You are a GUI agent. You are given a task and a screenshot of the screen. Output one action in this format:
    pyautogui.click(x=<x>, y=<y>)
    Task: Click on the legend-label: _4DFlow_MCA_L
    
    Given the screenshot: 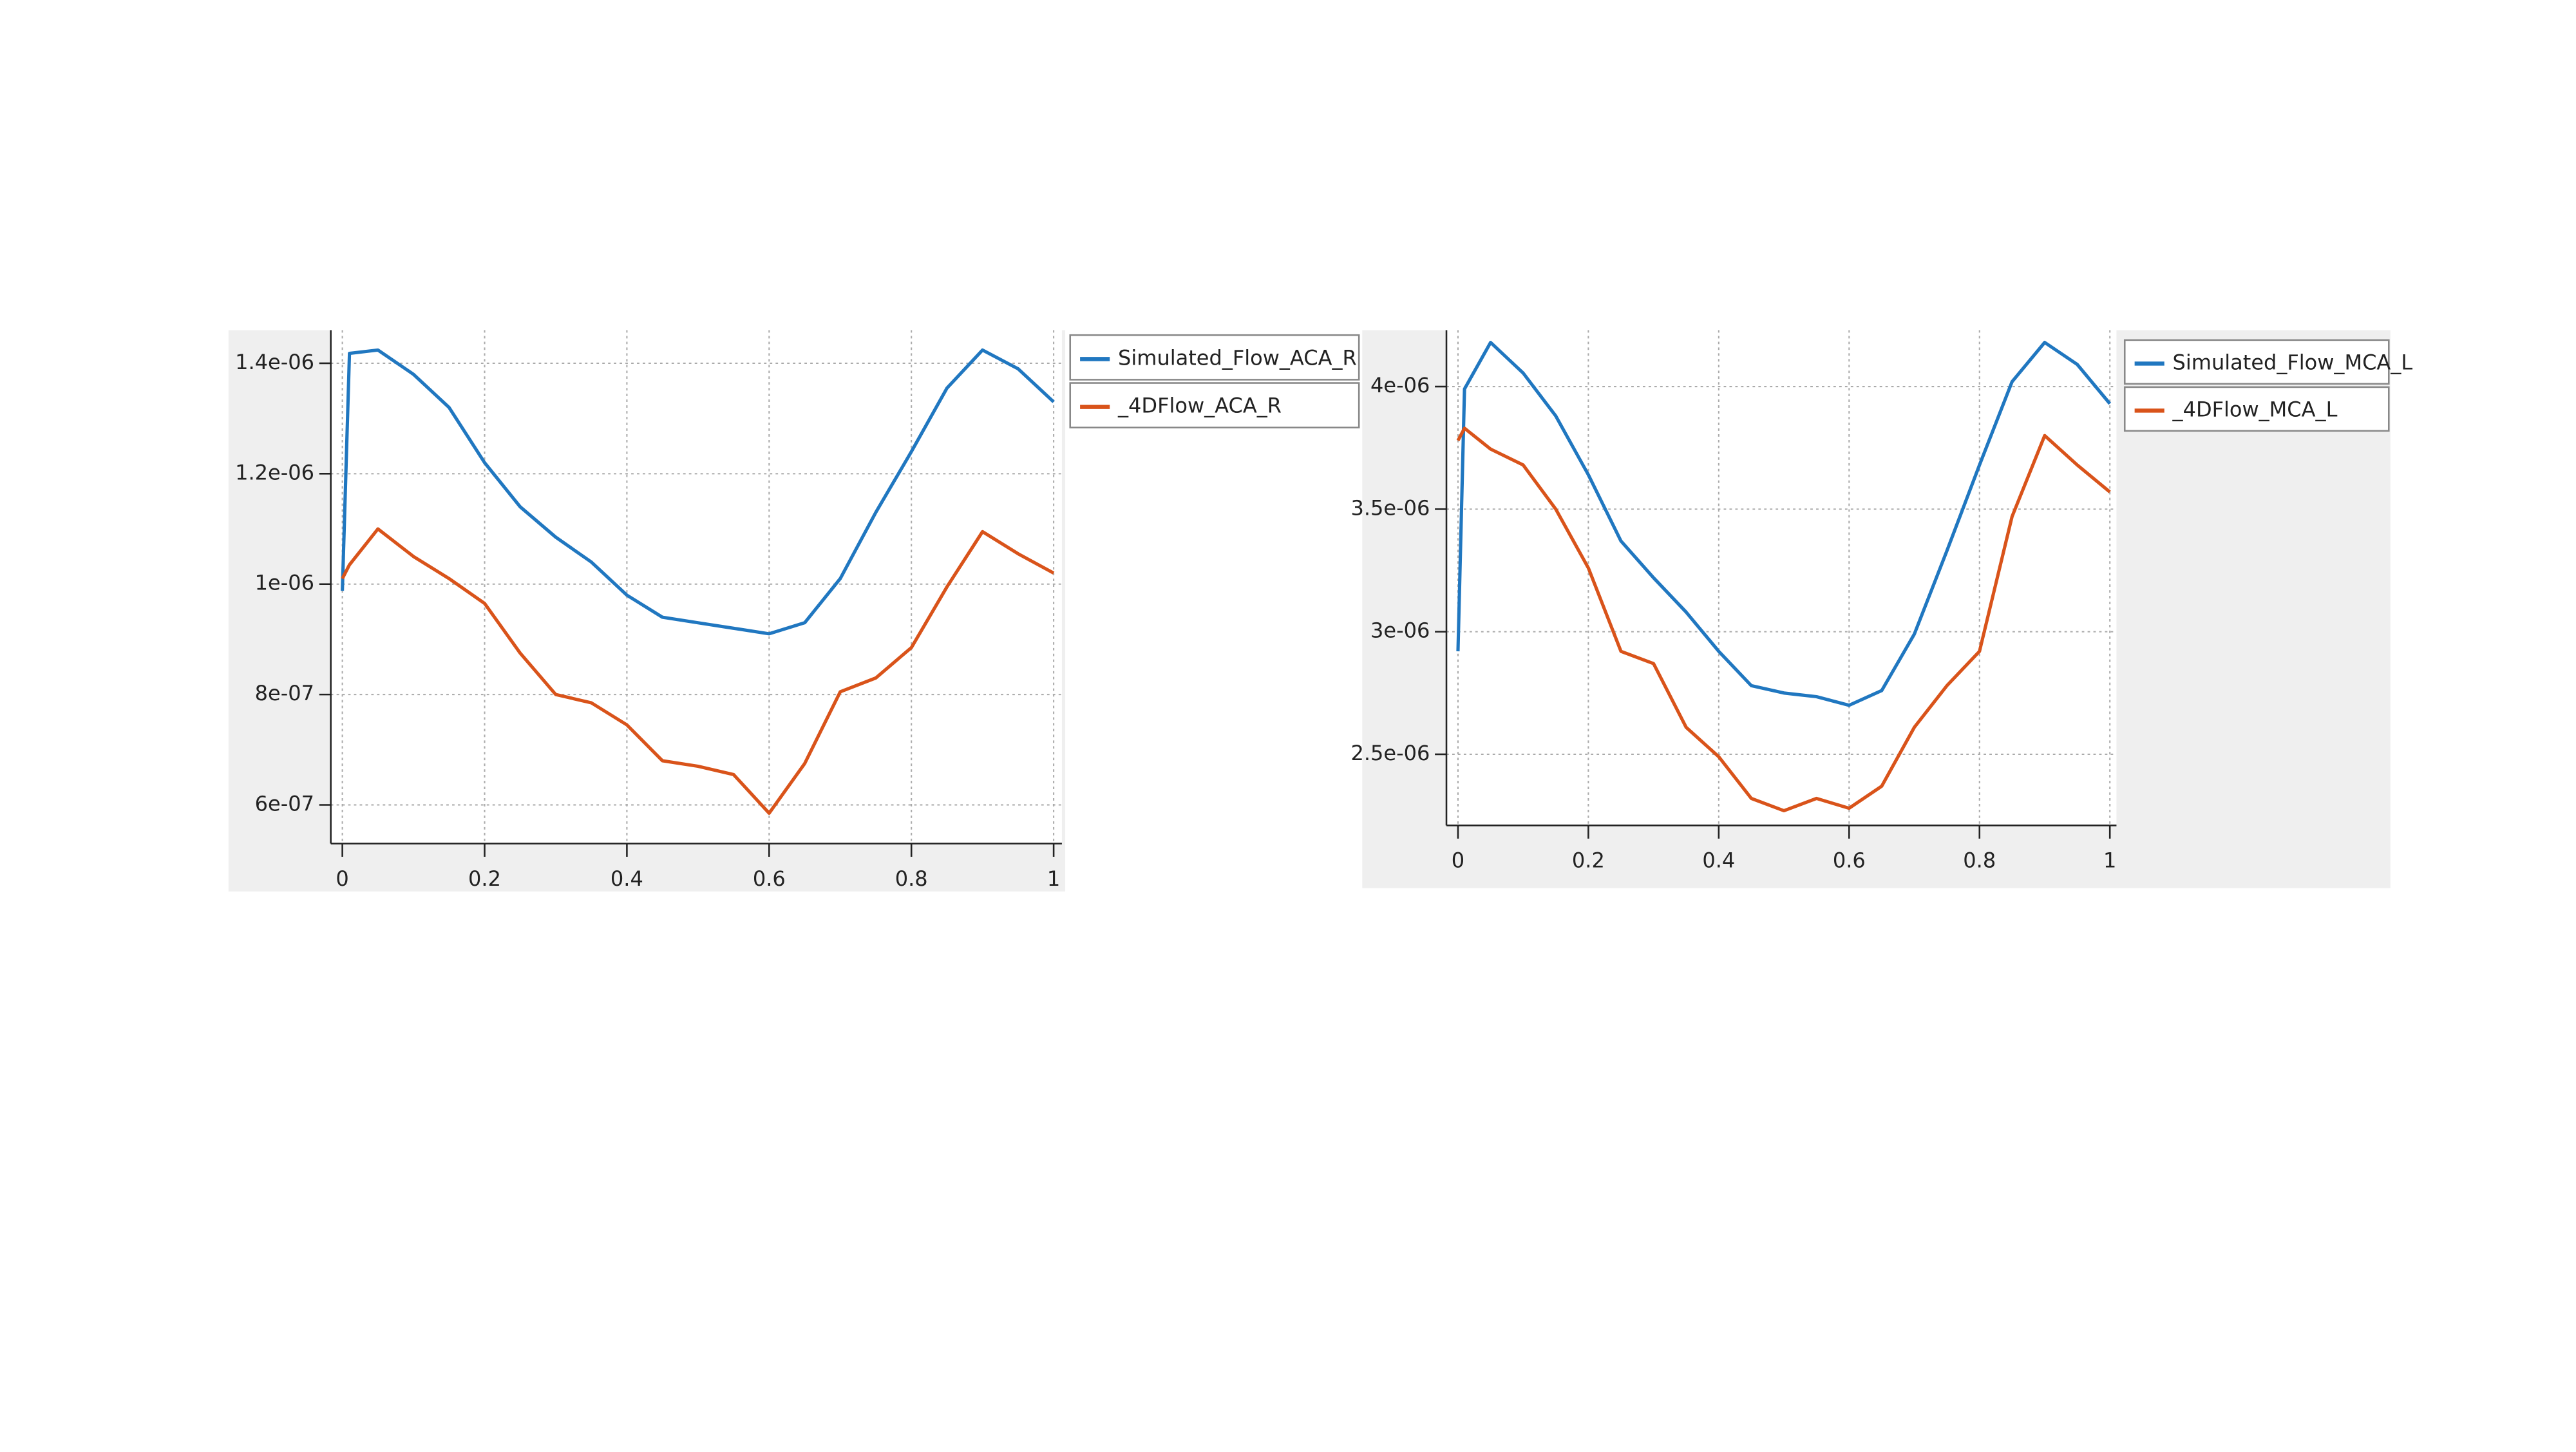 What is the action you would take?
    pyautogui.click(x=2255, y=409)
    